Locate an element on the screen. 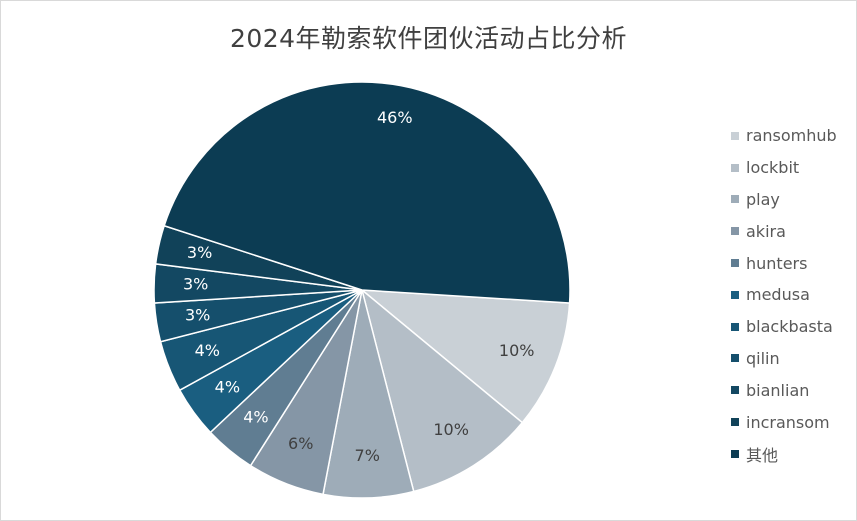 This screenshot has width=857, height=521. legend-label: incransom is located at coordinates (788, 422).